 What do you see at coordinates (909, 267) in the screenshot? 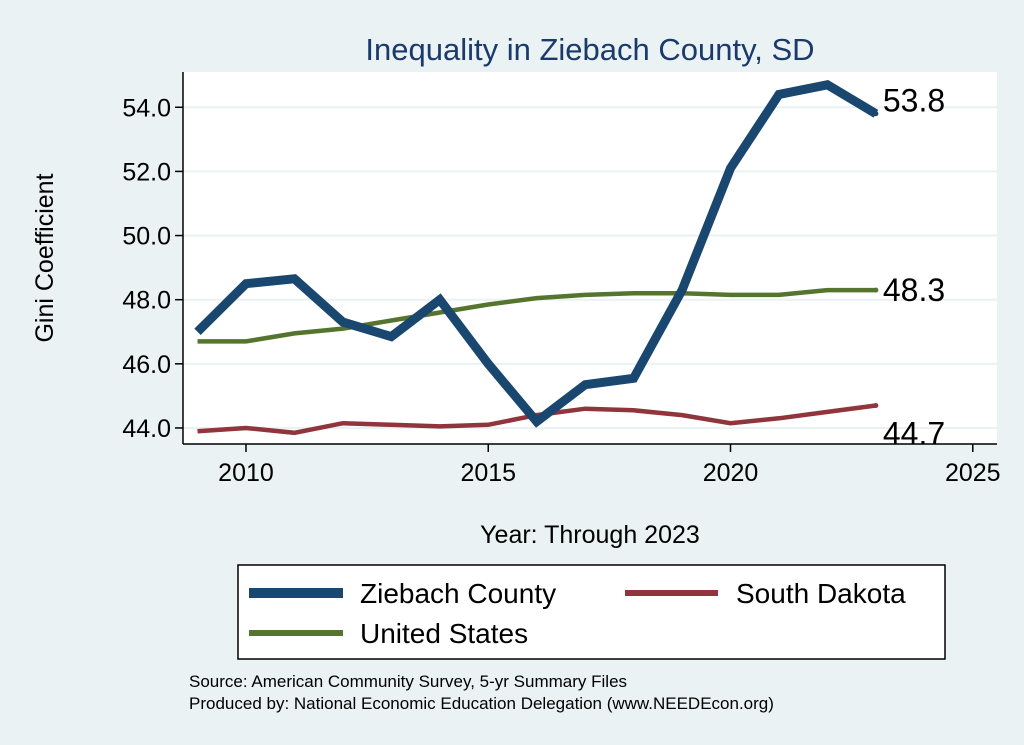
I see `end-labels: 53.8 44.7 48.3` at bounding box center [909, 267].